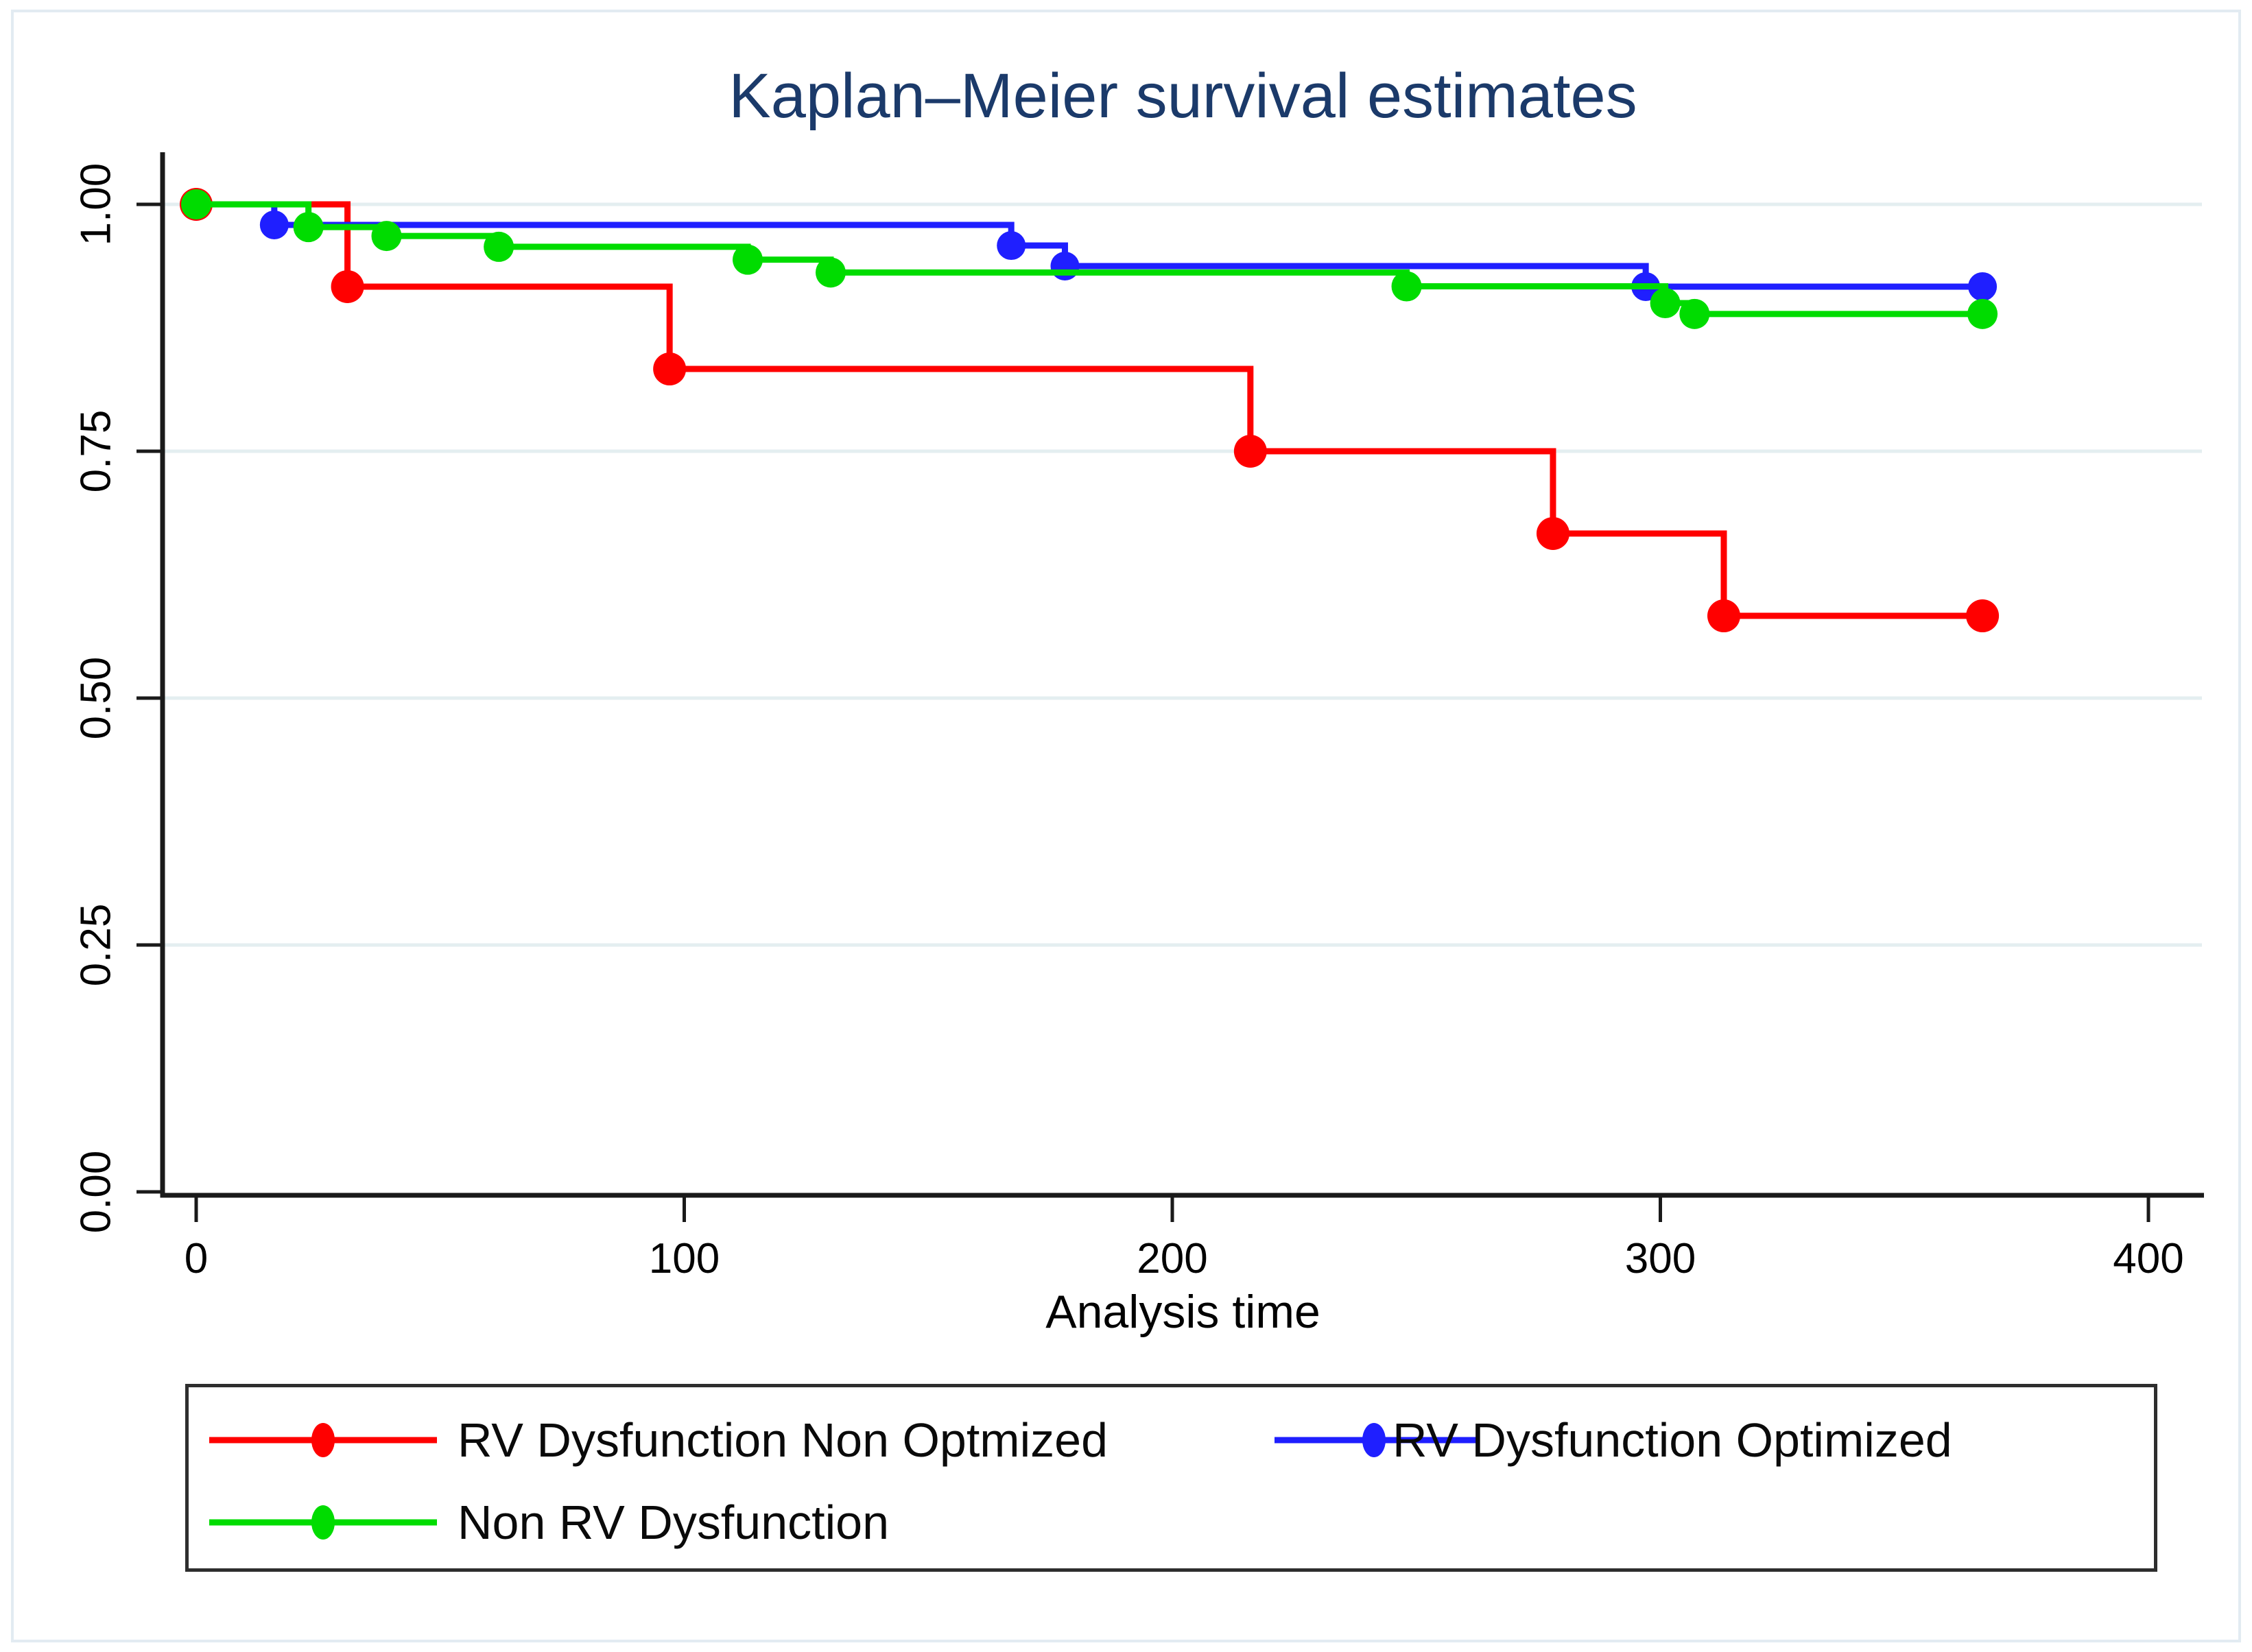 The image size is (2252, 1652). I want to click on survival-curve, so click(1089, 259).